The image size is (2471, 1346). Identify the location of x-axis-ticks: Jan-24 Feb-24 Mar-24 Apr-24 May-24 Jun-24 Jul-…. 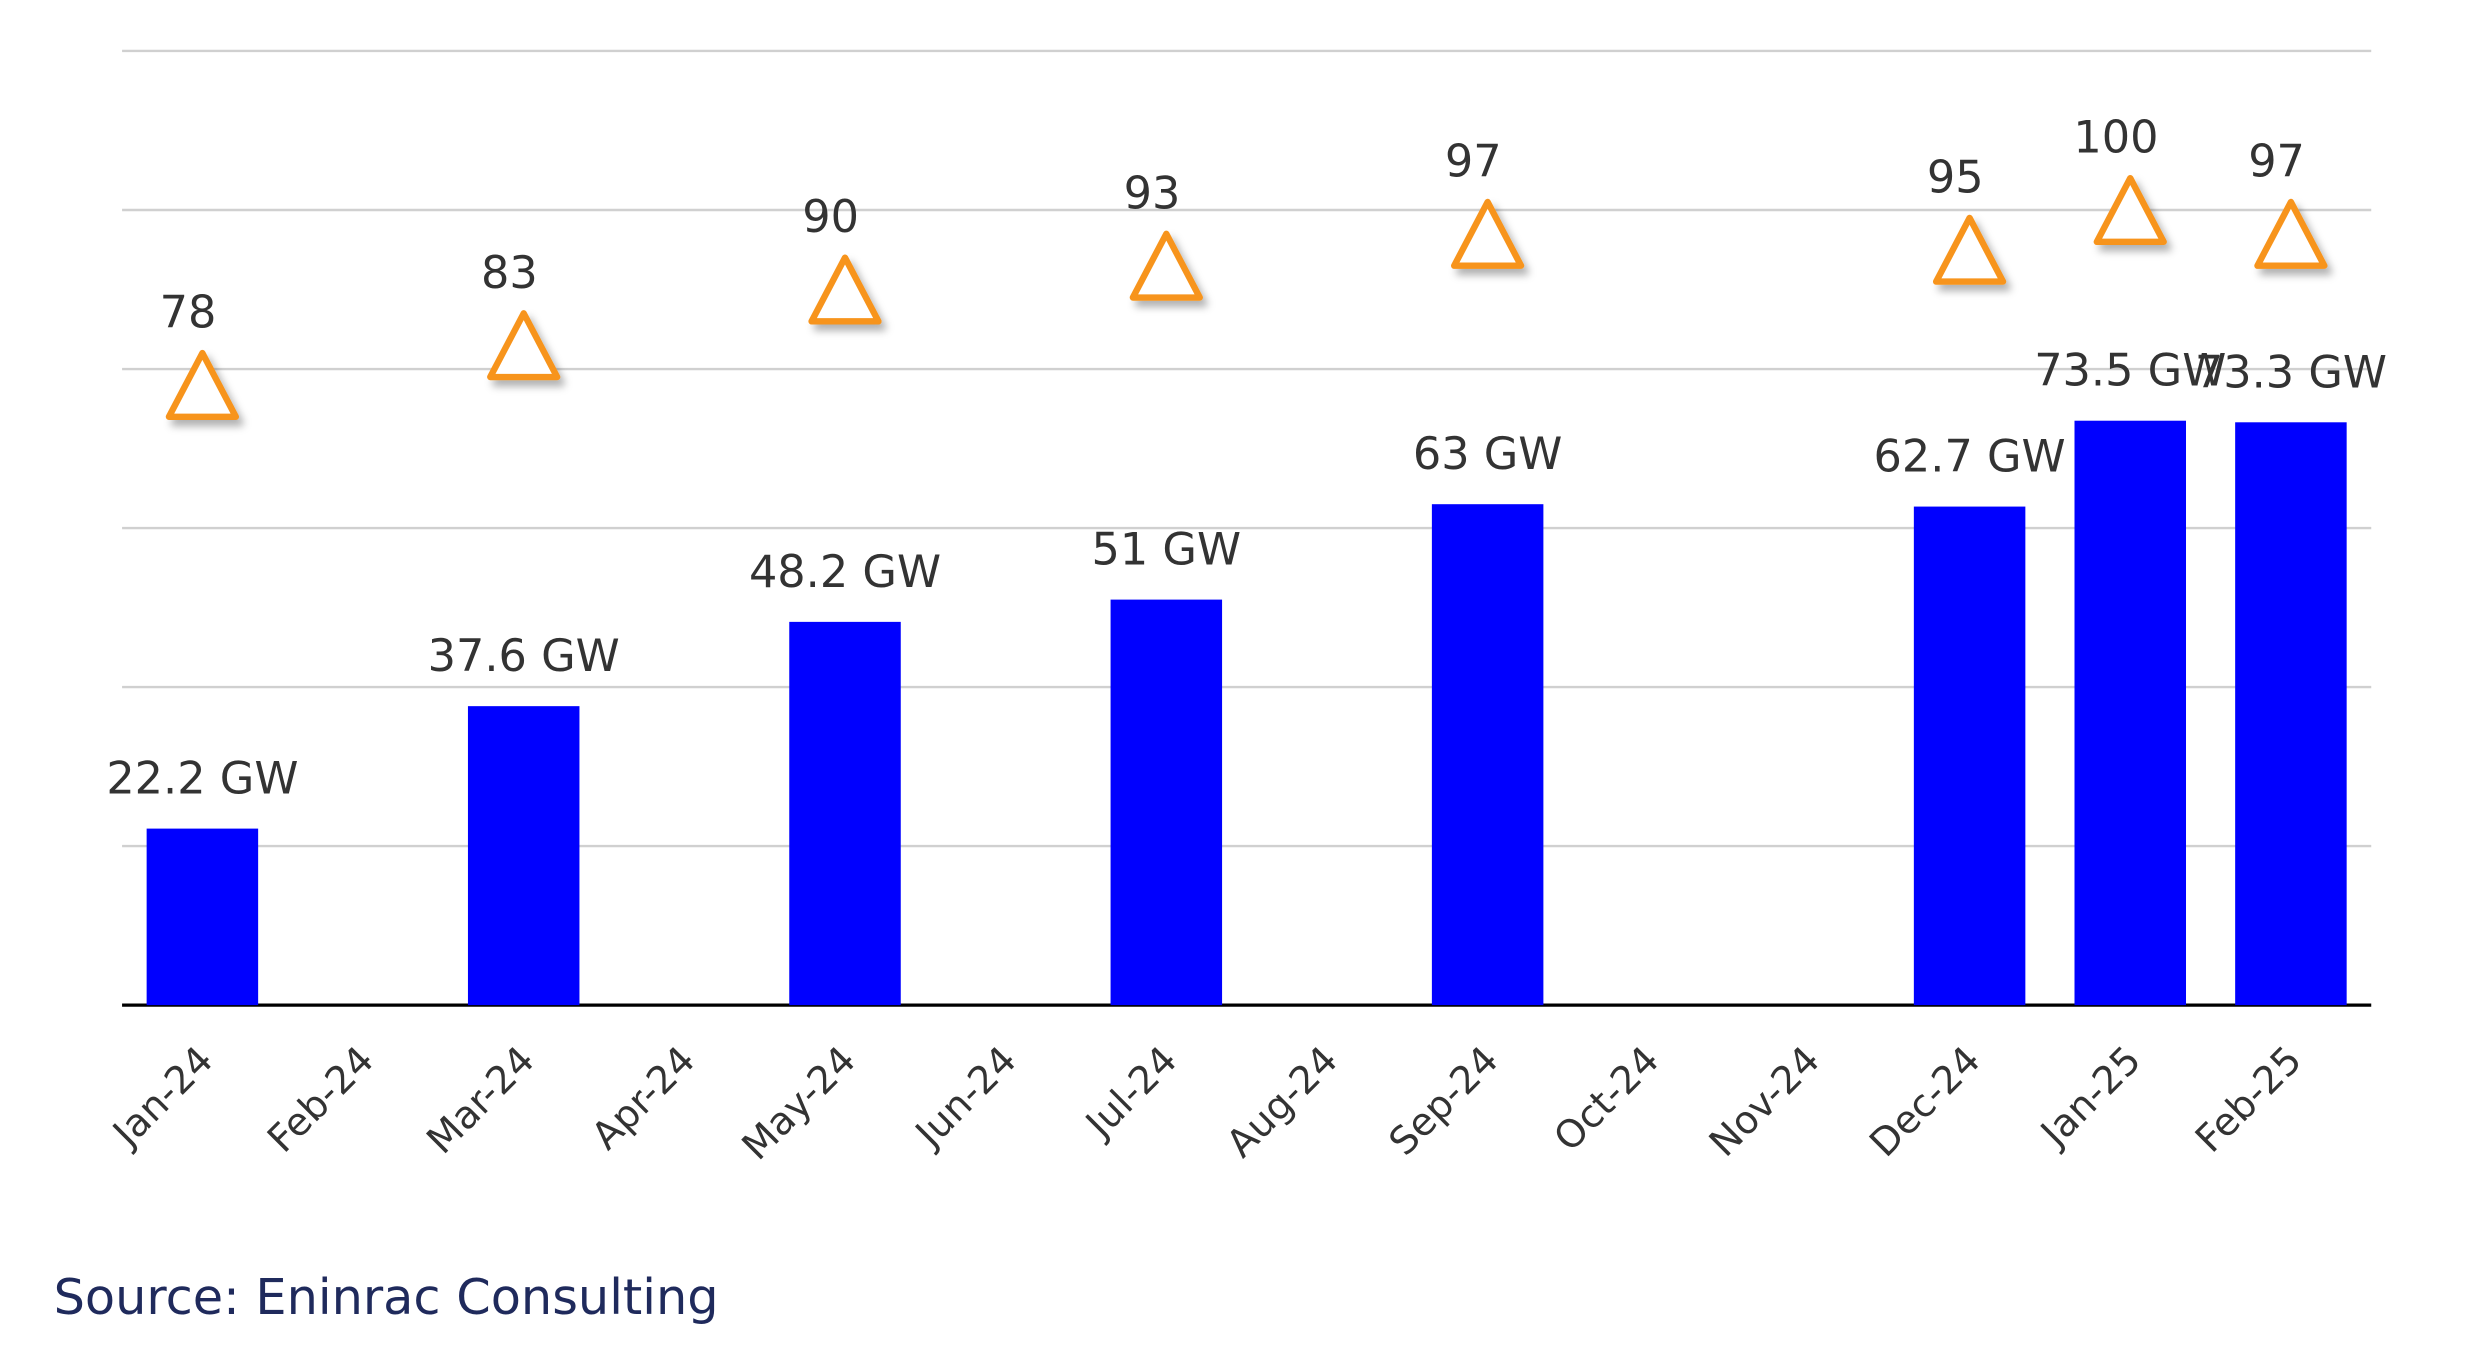
(1207, 1103).